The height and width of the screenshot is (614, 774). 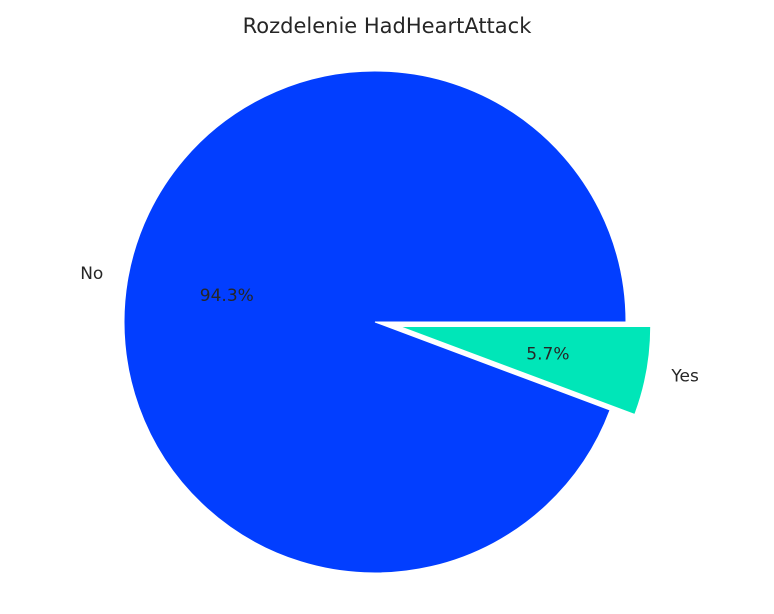 What do you see at coordinates (227, 296) in the screenshot?
I see `slice-percent-no: 94.3%` at bounding box center [227, 296].